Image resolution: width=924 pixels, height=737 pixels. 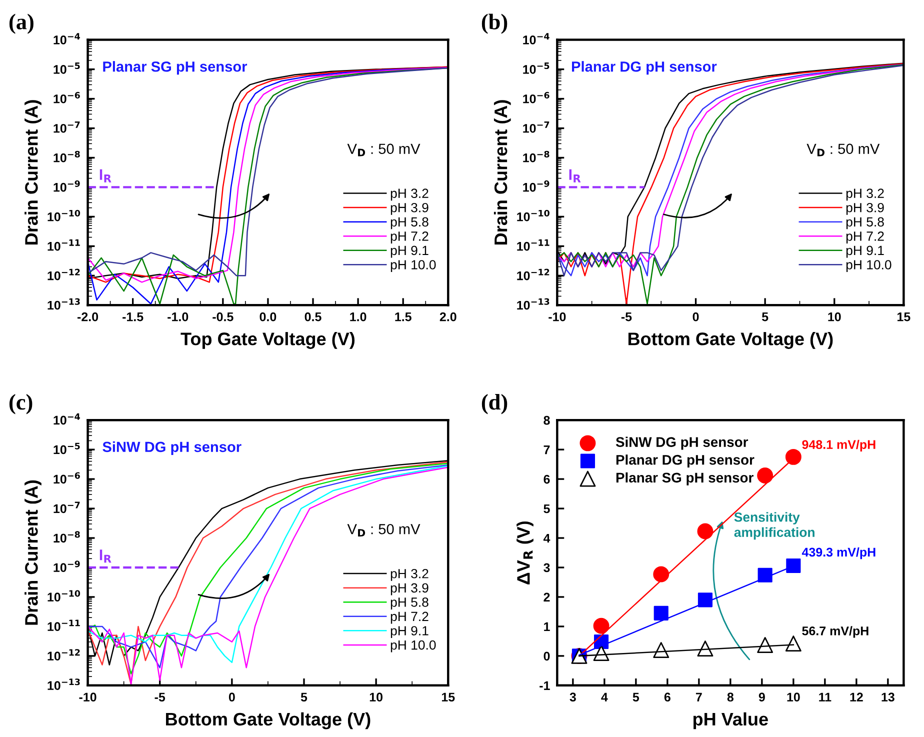 I want to click on y-tick-label: 0, so click(x=547, y=656).